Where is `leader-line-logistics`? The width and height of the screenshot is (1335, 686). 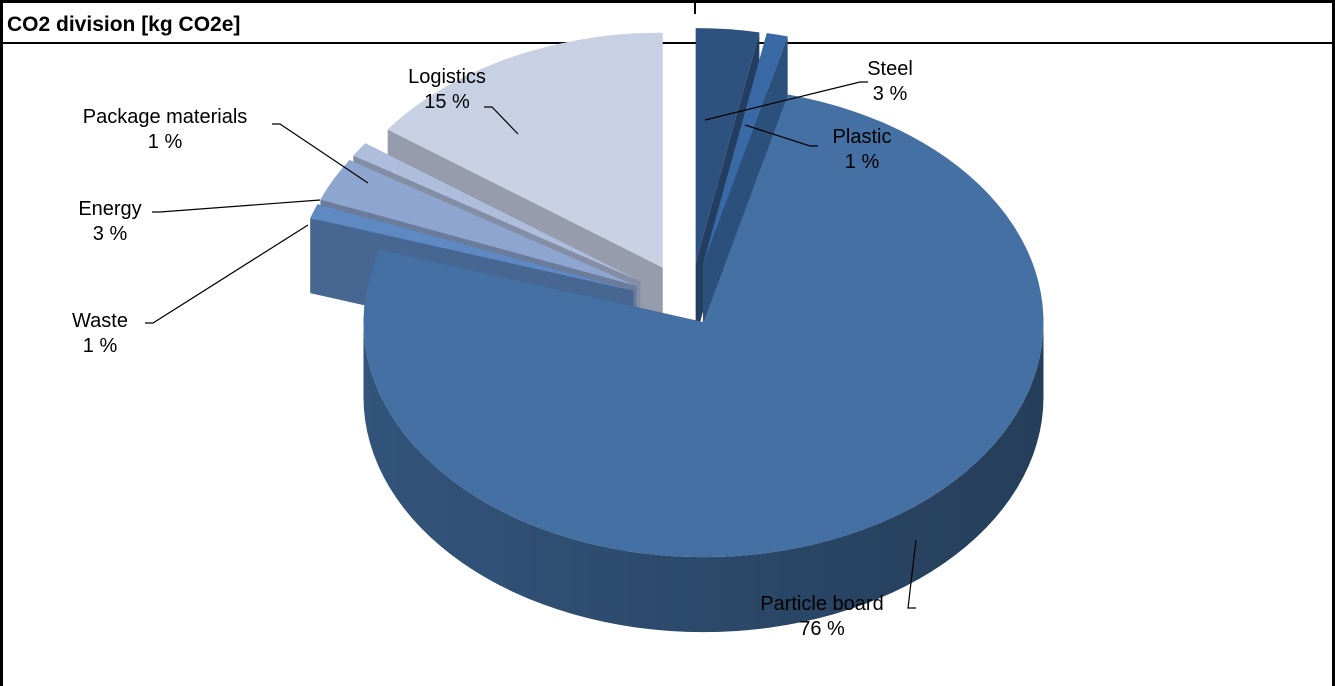
leader-line-logistics is located at coordinates (501, 120).